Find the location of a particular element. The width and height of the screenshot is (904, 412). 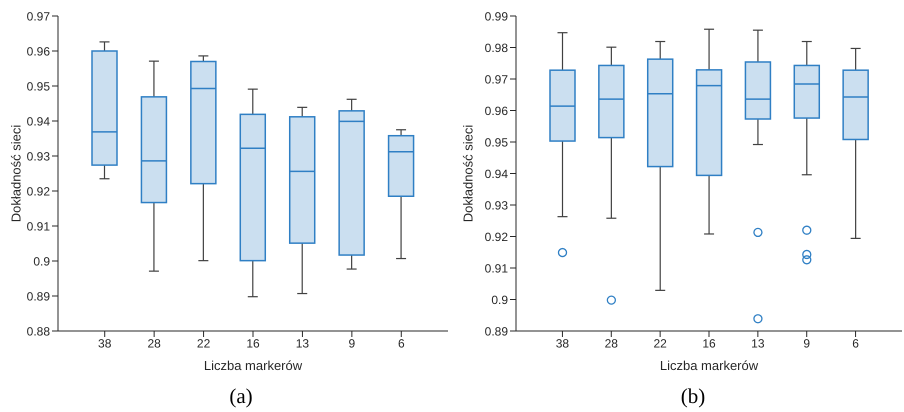

y-tick-label: 0.88 is located at coordinates (38, 331).